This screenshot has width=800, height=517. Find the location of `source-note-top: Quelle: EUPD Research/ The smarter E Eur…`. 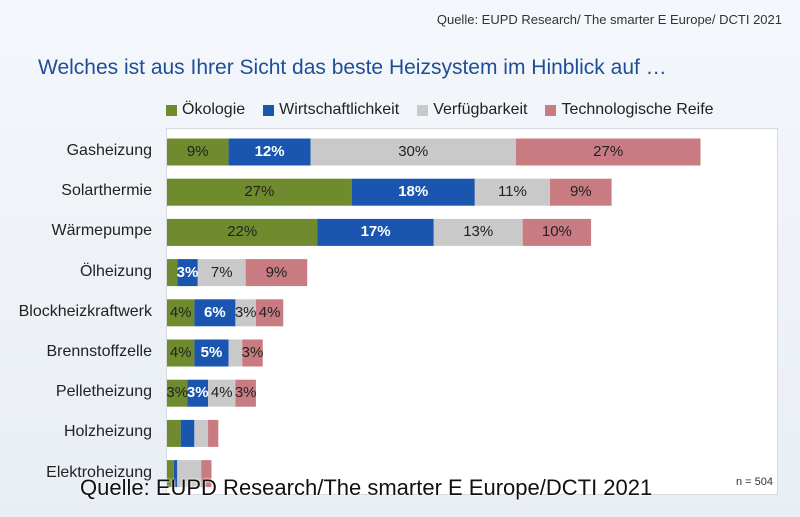

source-note-top: Quelle: EUPD Research/ The smarter E Eur… is located at coordinates (609, 19).